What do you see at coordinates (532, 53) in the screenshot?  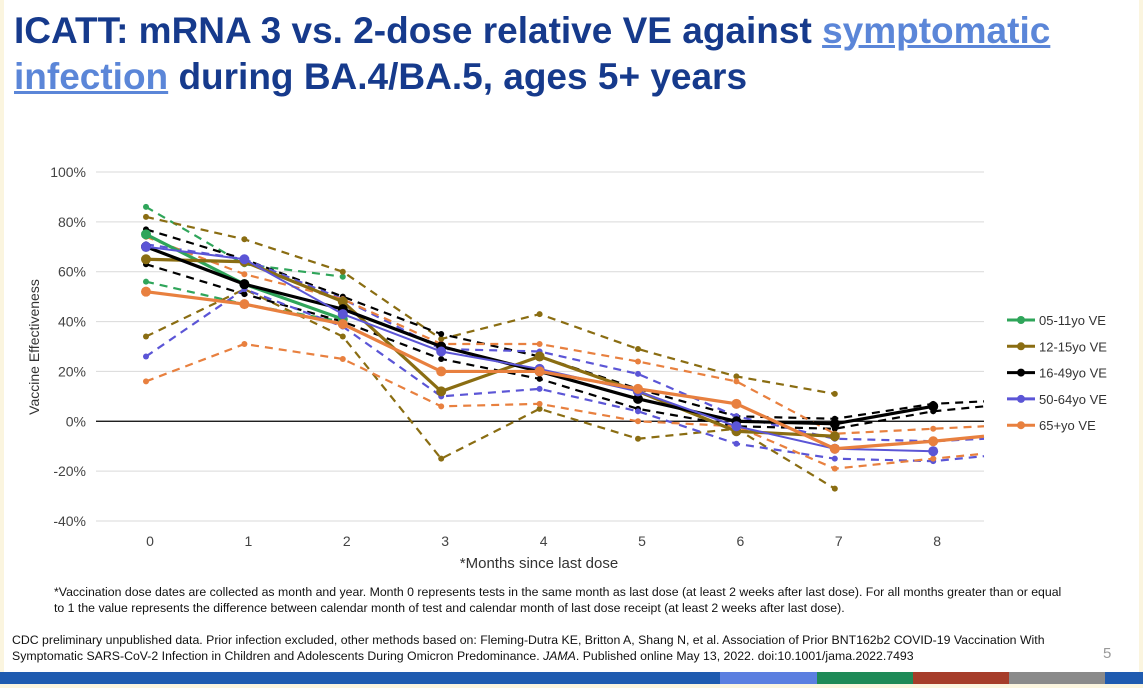 I see `symptomatic-infection-link: symptomatic infection` at bounding box center [532, 53].